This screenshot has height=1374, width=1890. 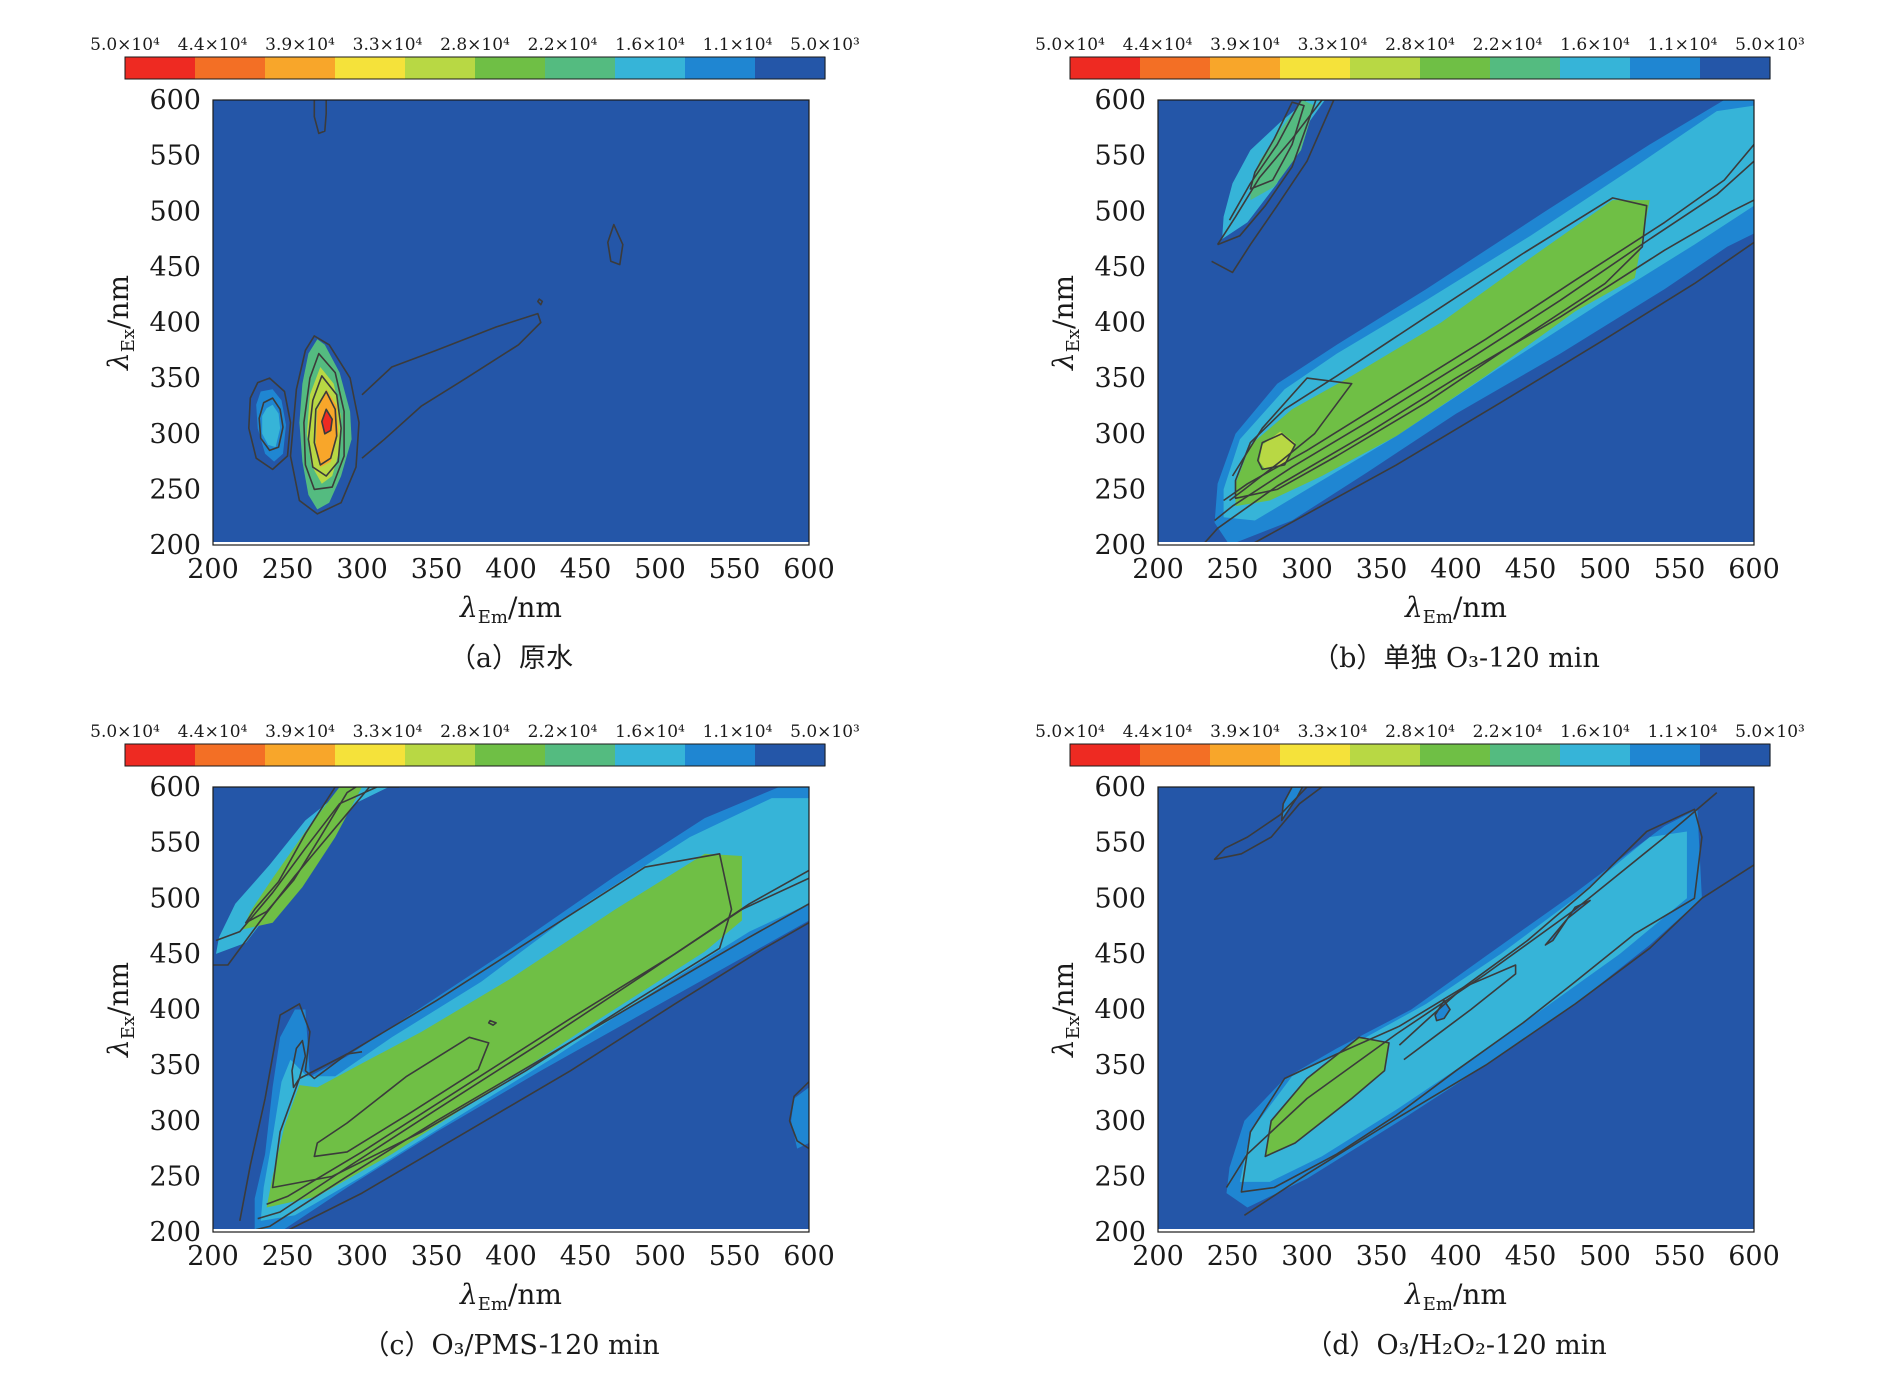 What do you see at coordinates (1120, 489) in the screenshot?
I see `y-tick-label: 250` at bounding box center [1120, 489].